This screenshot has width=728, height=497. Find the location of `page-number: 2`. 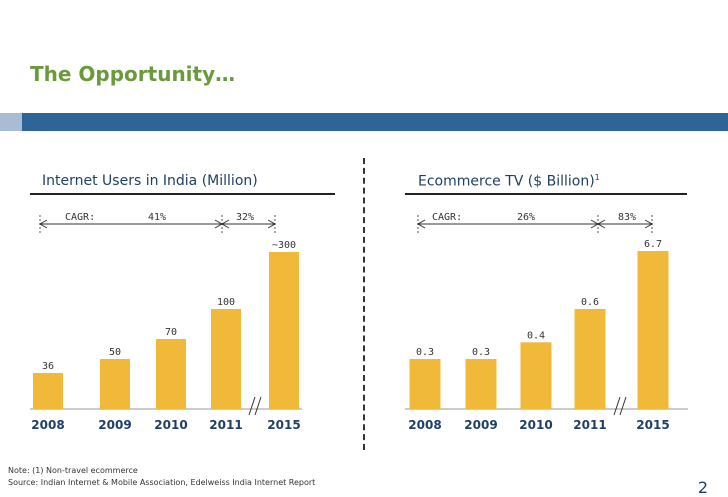

page-number: 2 is located at coordinates (702, 487).